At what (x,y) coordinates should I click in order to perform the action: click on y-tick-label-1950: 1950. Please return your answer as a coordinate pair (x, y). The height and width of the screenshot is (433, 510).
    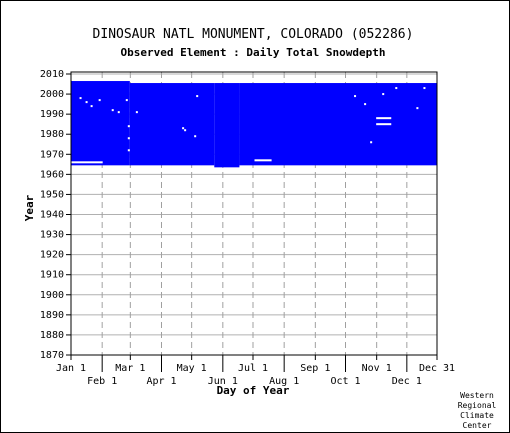
    Looking at the image, I should click on (52, 194).